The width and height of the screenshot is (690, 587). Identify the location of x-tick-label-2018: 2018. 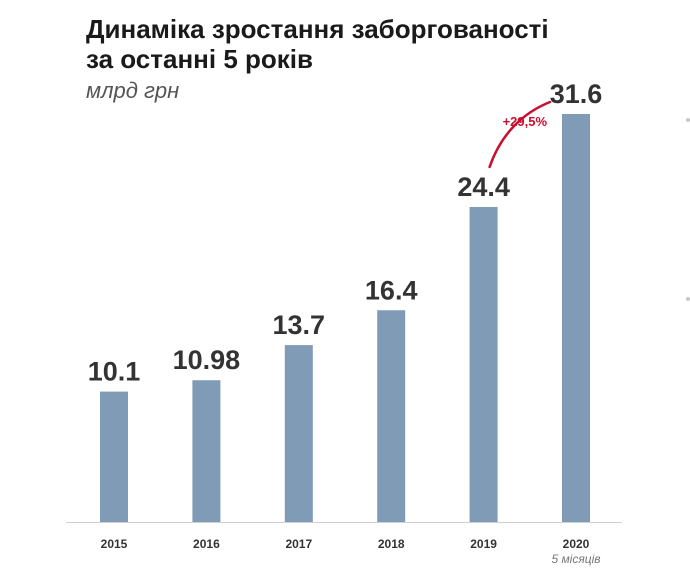
(391, 544).